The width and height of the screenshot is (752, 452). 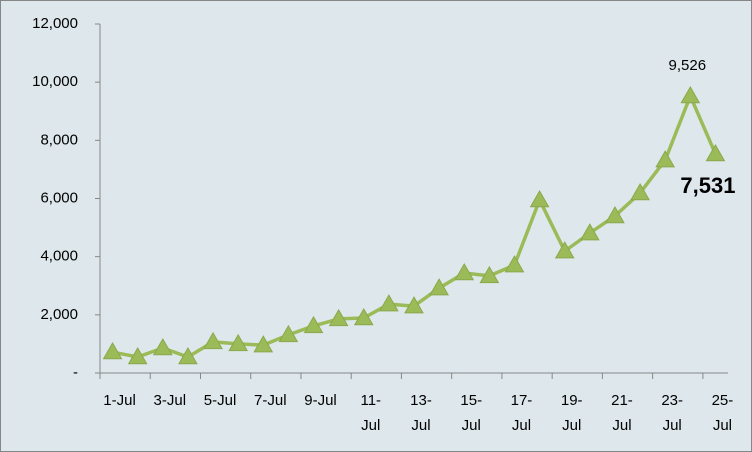 What do you see at coordinates (170, 400) in the screenshot?
I see `x-tick-label: 3-Jul` at bounding box center [170, 400].